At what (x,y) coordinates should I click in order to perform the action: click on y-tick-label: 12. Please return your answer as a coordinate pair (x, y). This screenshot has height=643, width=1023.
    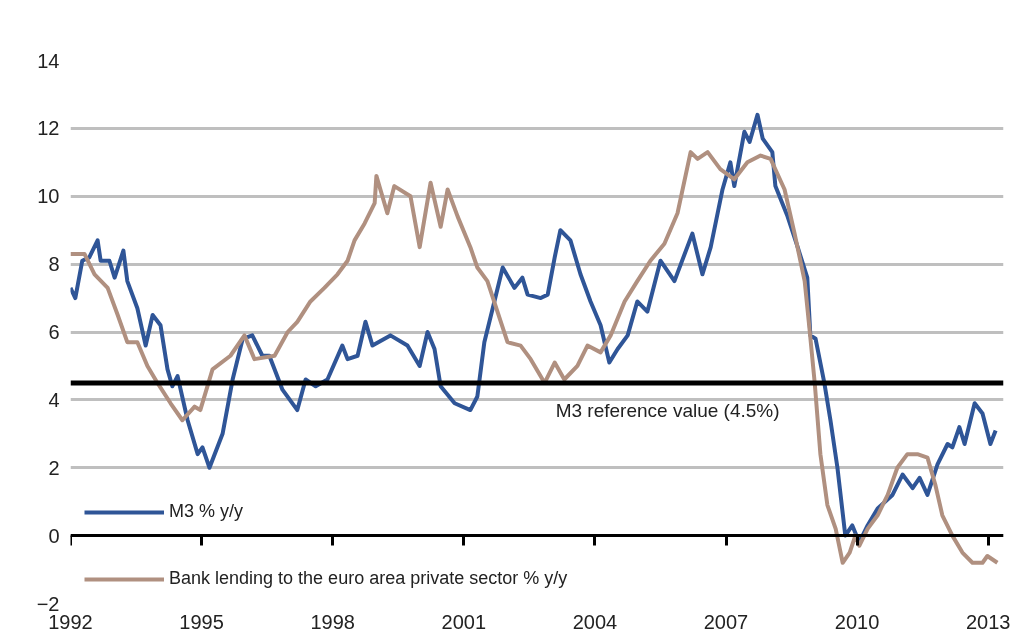
    Looking at the image, I should click on (48, 128).